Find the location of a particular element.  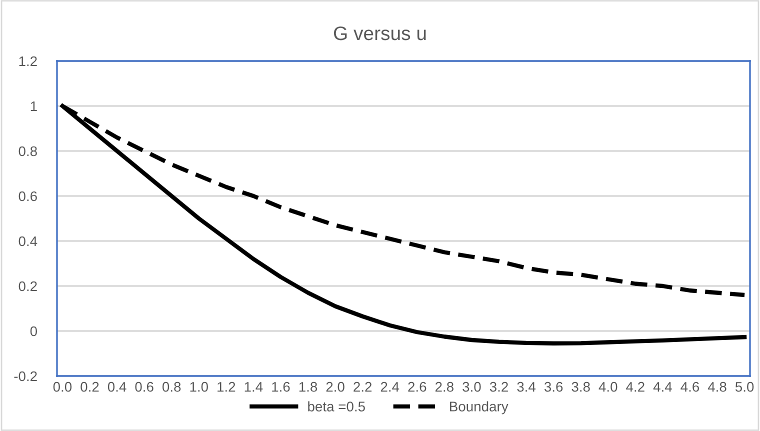

x-tick-label: 2.8 is located at coordinates (444, 387).